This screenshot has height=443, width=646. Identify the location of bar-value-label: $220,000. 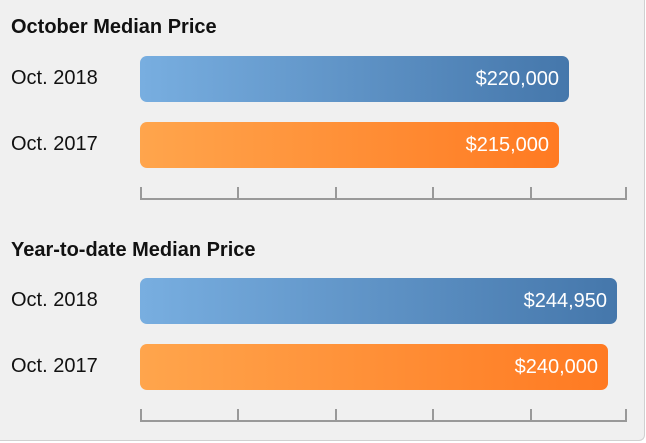
(517, 79).